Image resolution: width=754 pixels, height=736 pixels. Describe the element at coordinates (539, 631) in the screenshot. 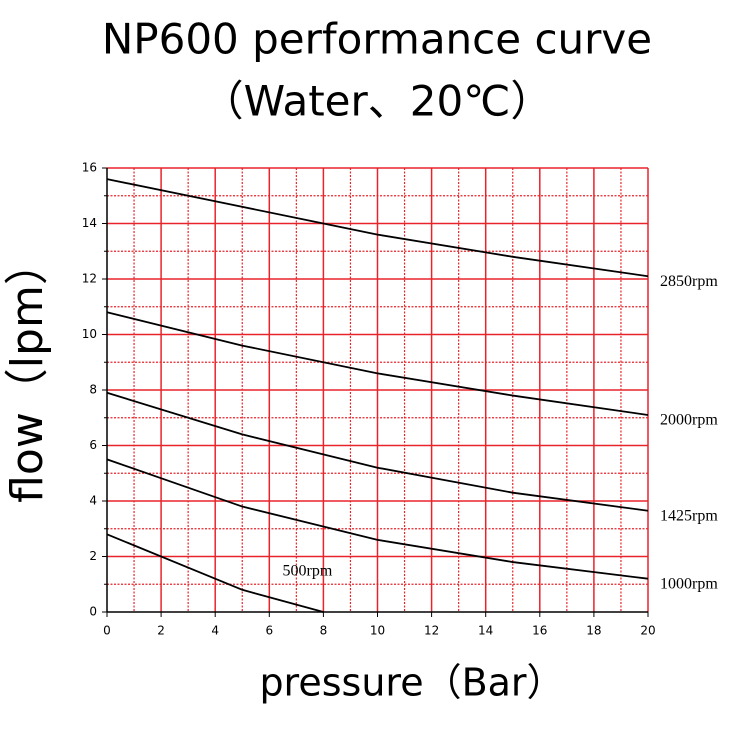

I see `x-tick-label: 16` at that location.